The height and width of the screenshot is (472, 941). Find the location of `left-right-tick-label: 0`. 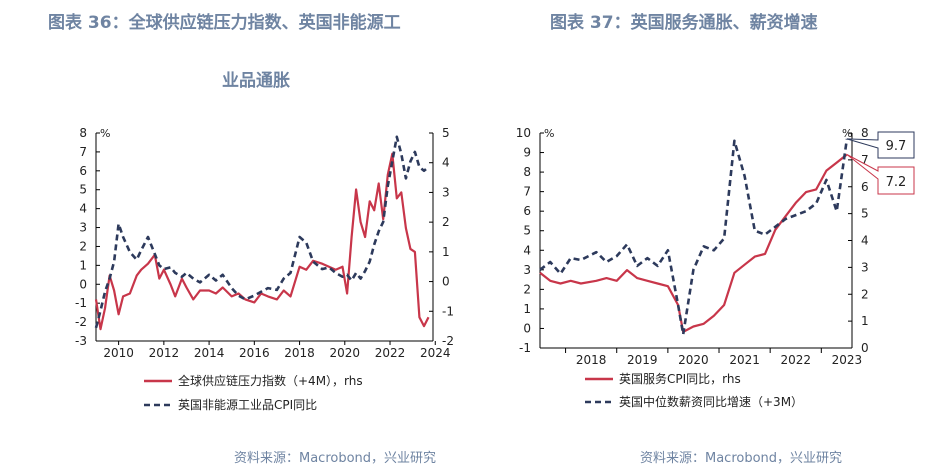

left-right-tick-label: 0 is located at coordinates (446, 282).